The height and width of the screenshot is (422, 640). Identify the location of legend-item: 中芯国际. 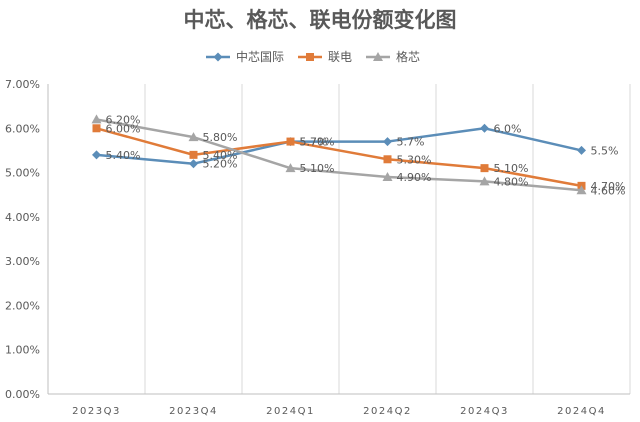
(245, 56).